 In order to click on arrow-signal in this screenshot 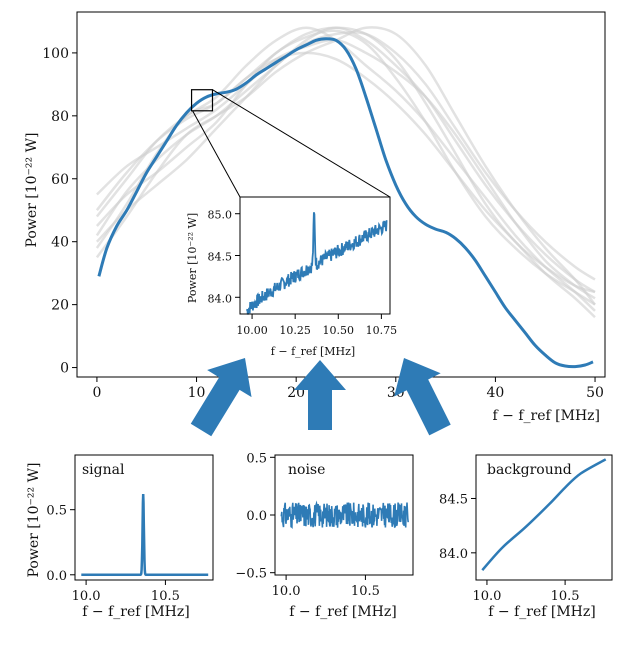, I will do `click(221, 397)`.